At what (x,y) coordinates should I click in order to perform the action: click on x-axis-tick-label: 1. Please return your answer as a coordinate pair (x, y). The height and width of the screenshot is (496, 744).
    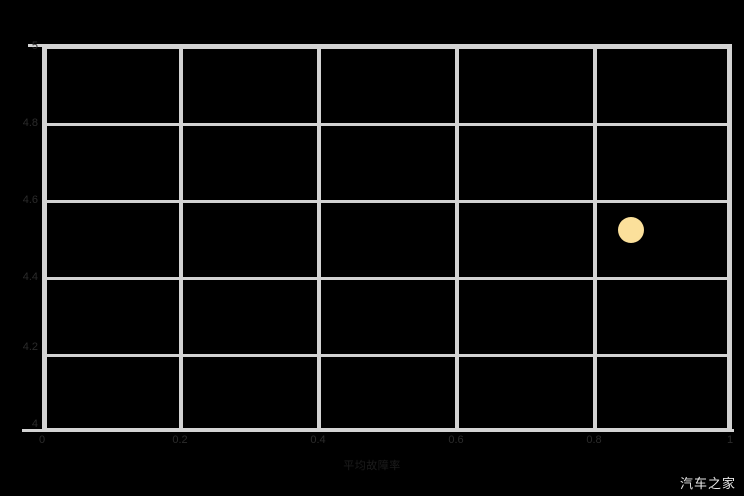
    Looking at the image, I should click on (730, 440).